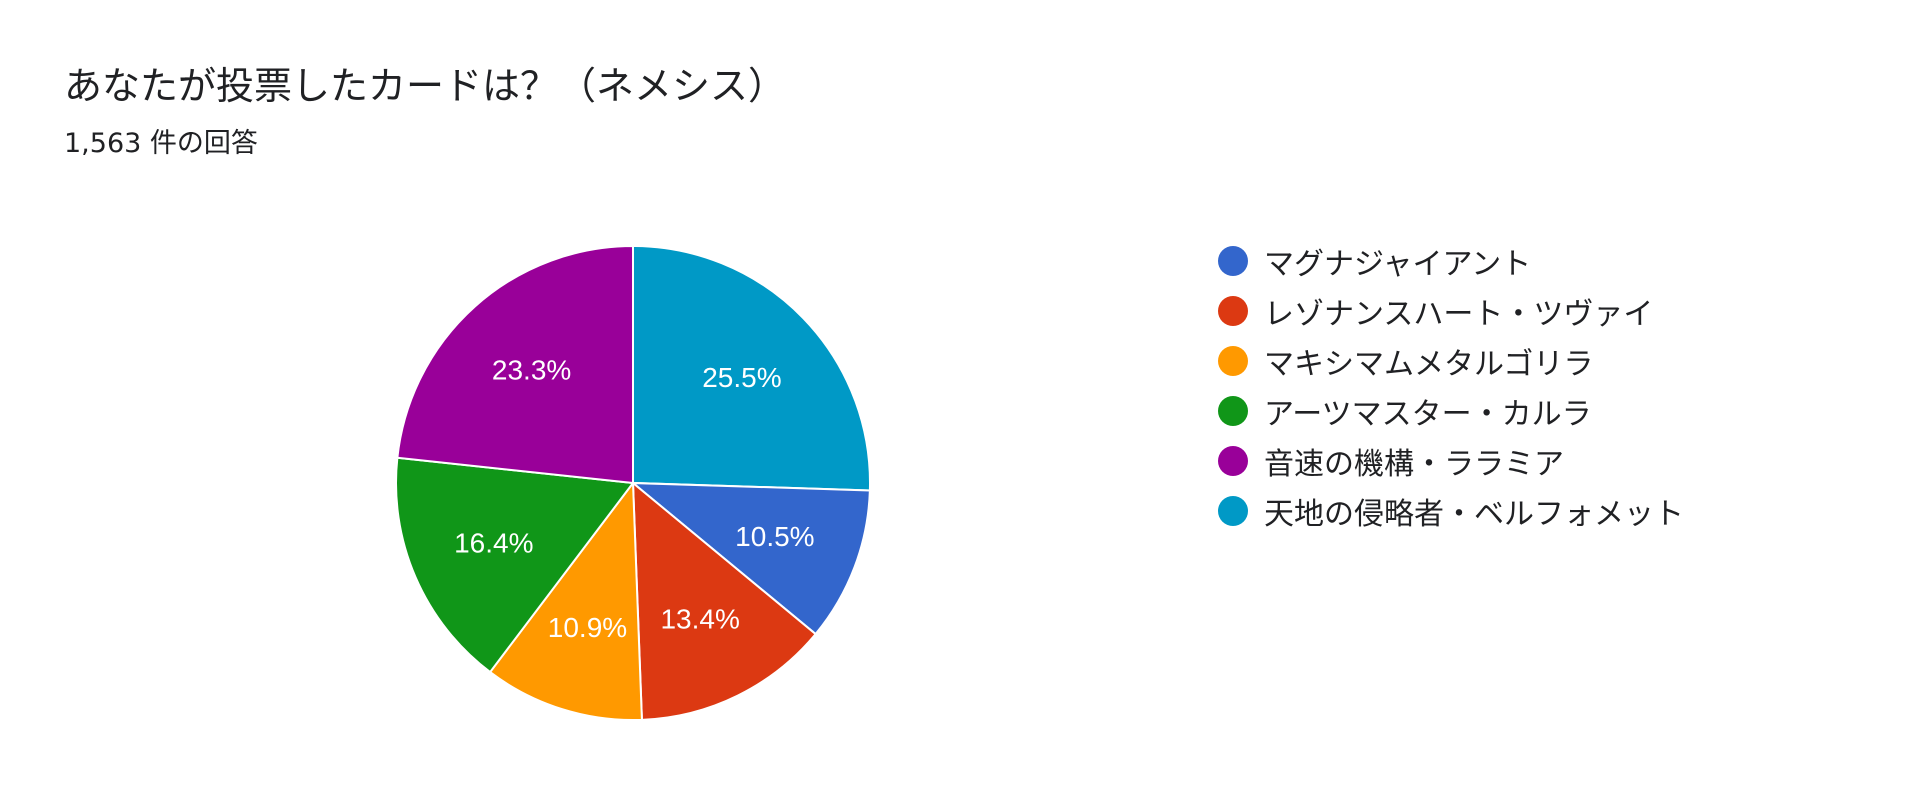 The height and width of the screenshot is (807, 1920). I want to click on legend-item: レゾナンスハート・ツヴァイ, so click(1451, 311).